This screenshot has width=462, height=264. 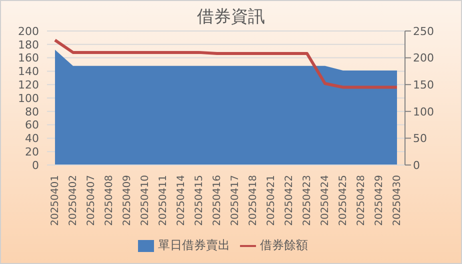 I want to click on y-tick-label: 140, so click(x=28, y=71).